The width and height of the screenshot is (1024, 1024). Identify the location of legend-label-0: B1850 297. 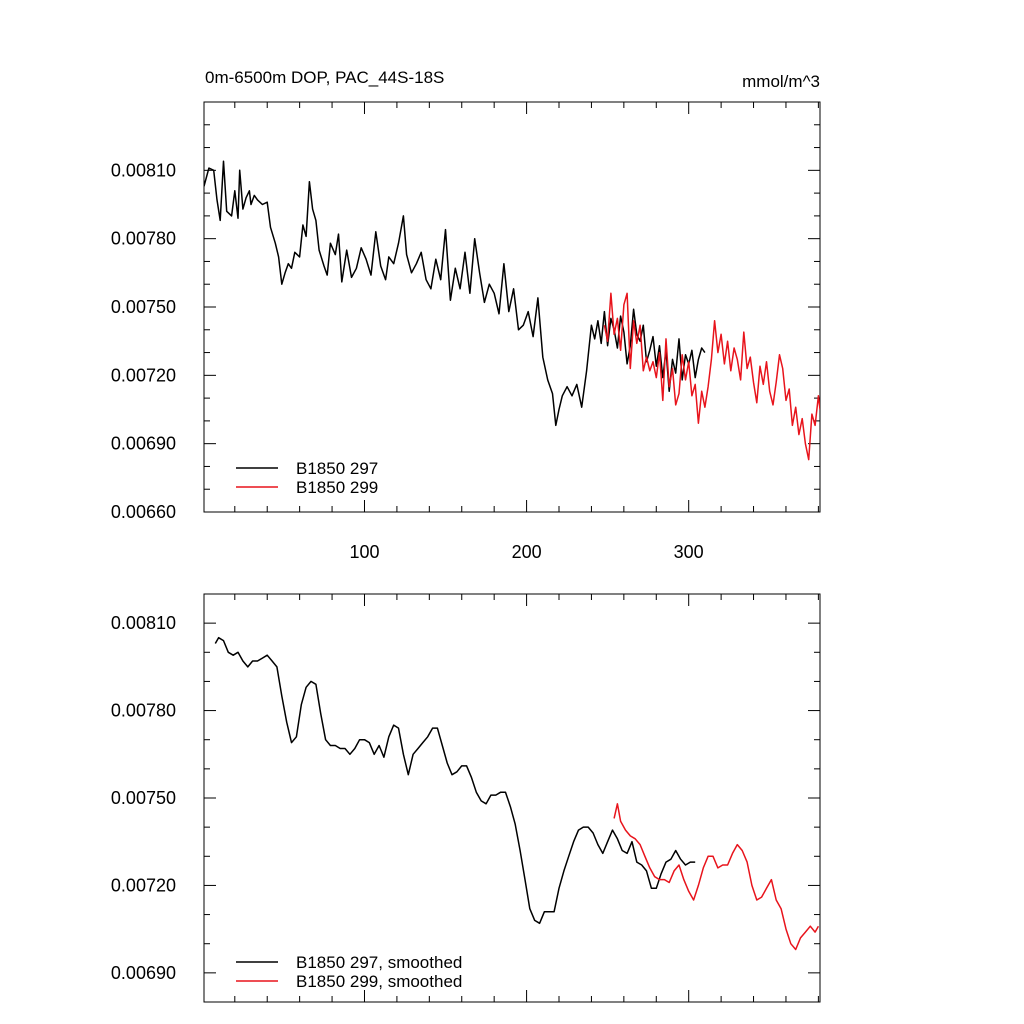
(337, 468).